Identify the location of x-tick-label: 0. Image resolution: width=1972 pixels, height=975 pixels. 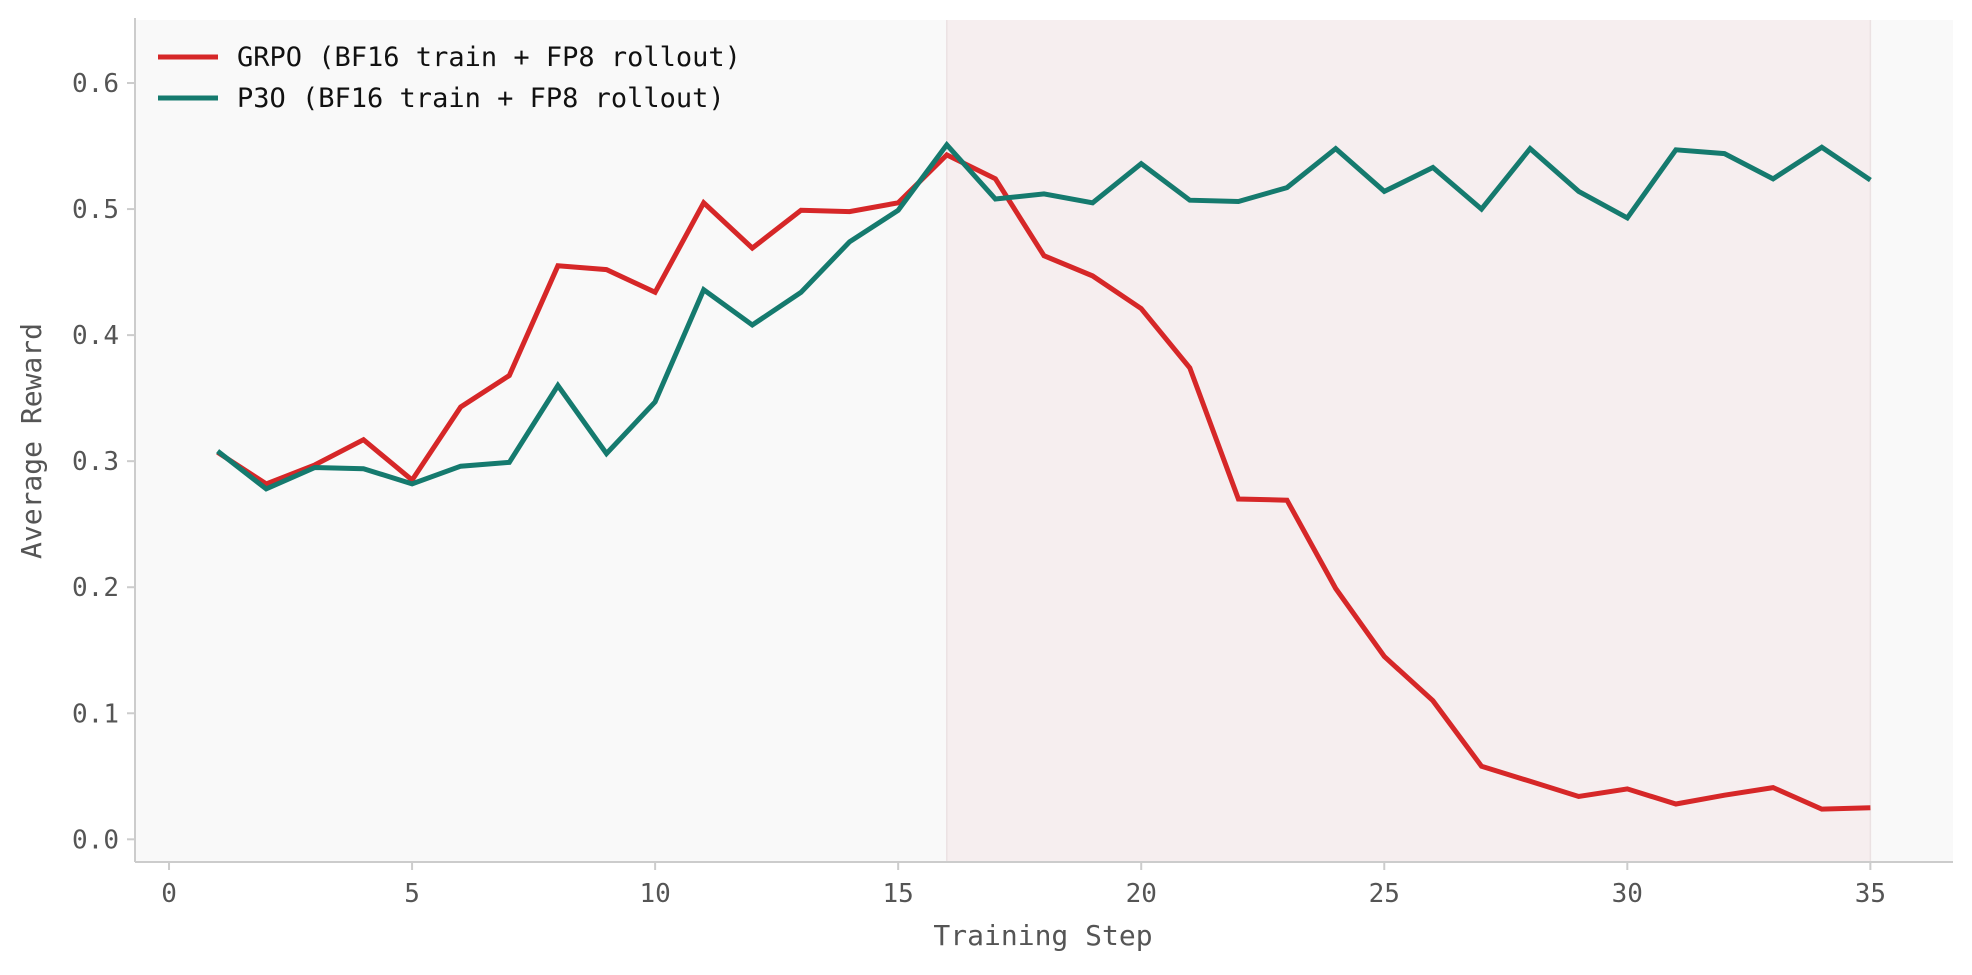
(169, 894).